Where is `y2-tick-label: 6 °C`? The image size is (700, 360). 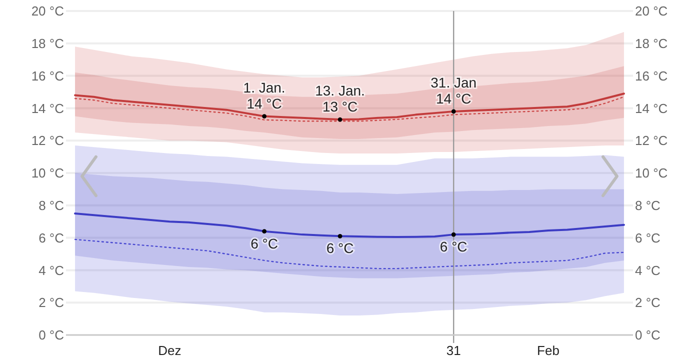 y2-tick-label: 6 °C is located at coordinates (647, 238).